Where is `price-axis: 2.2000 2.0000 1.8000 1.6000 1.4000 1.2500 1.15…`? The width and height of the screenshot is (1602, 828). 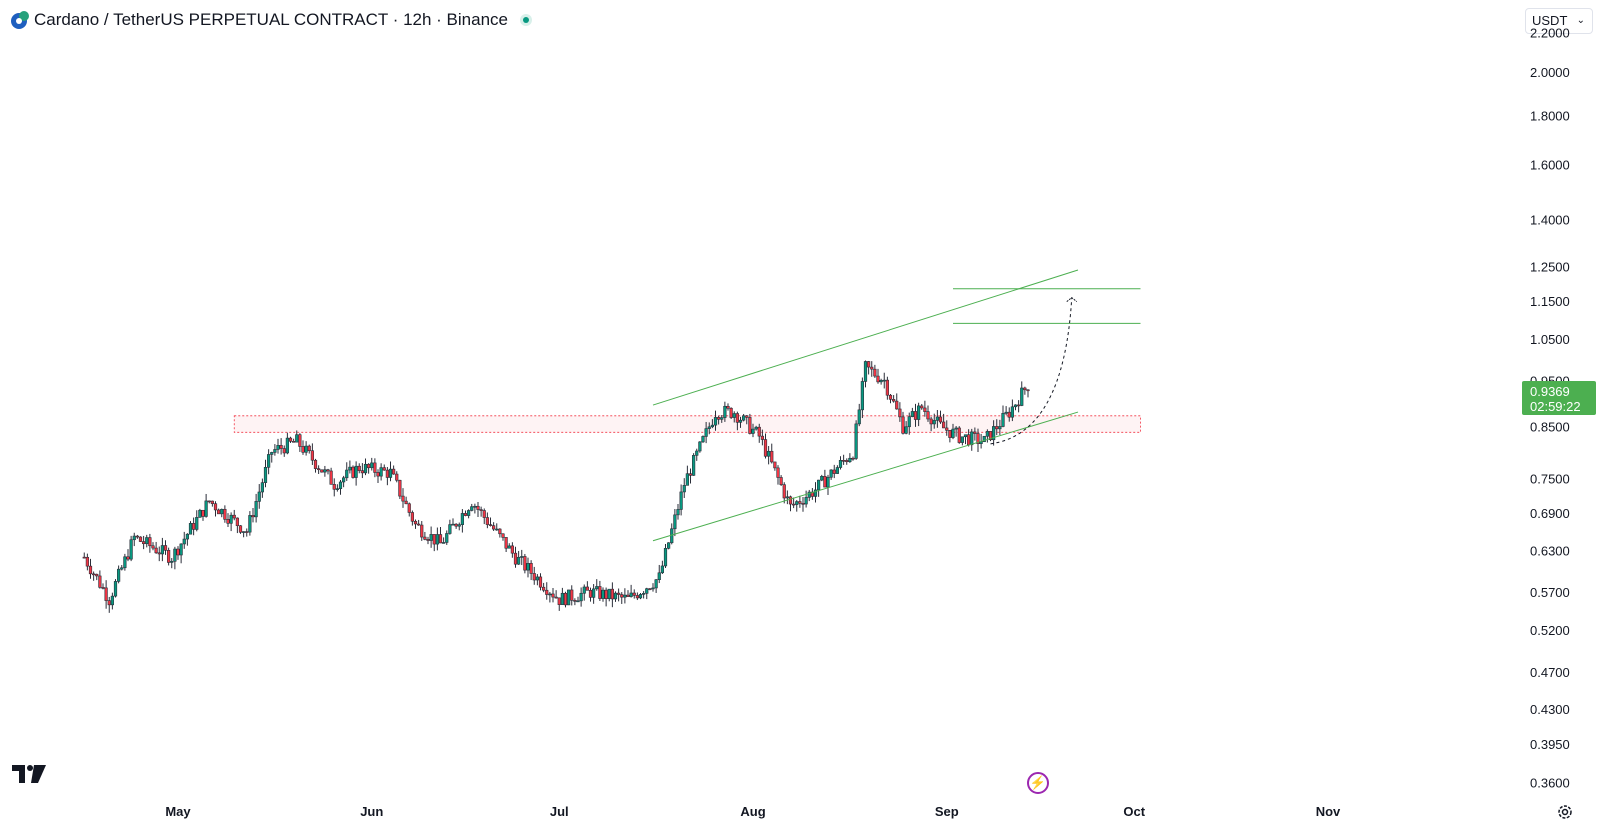
price-axis: 2.2000 2.0000 1.8000 1.6000 1.4000 1.2500 1.15… is located at coordinates (1550, 407).